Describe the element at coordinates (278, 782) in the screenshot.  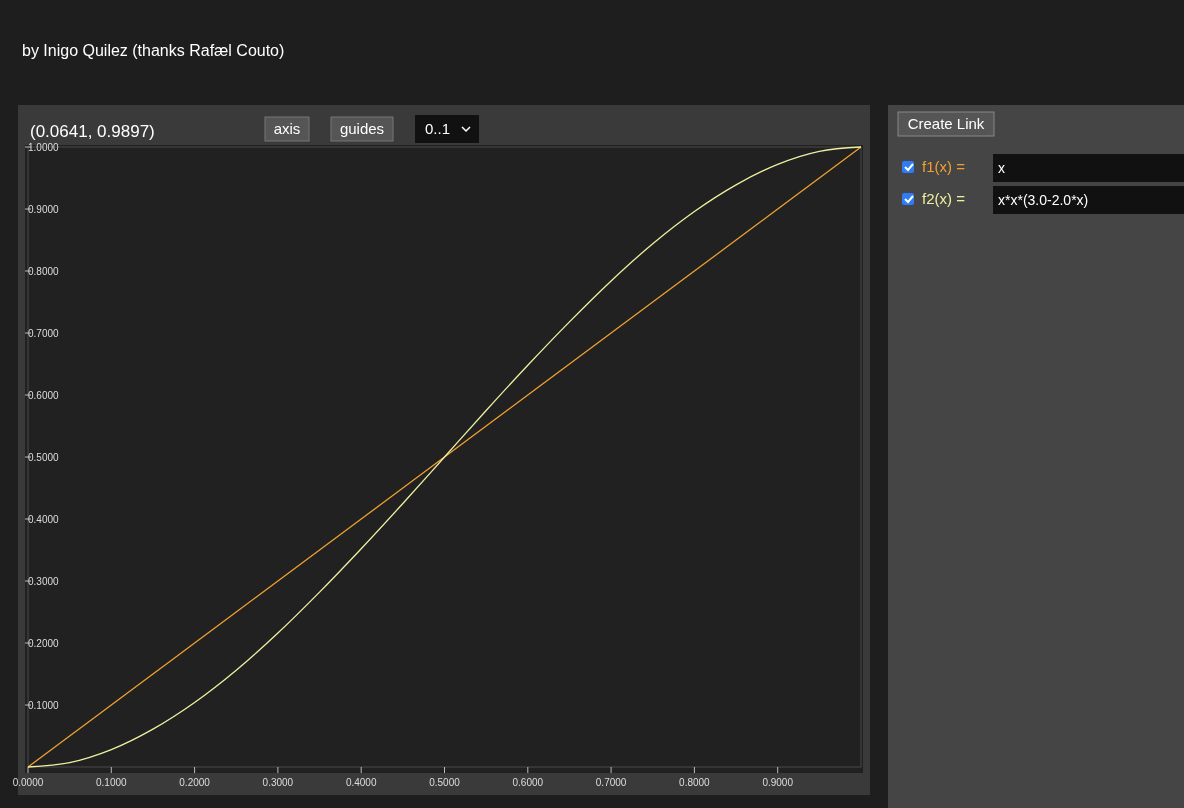
I see `x-tick-label: 0.3000` at that location.